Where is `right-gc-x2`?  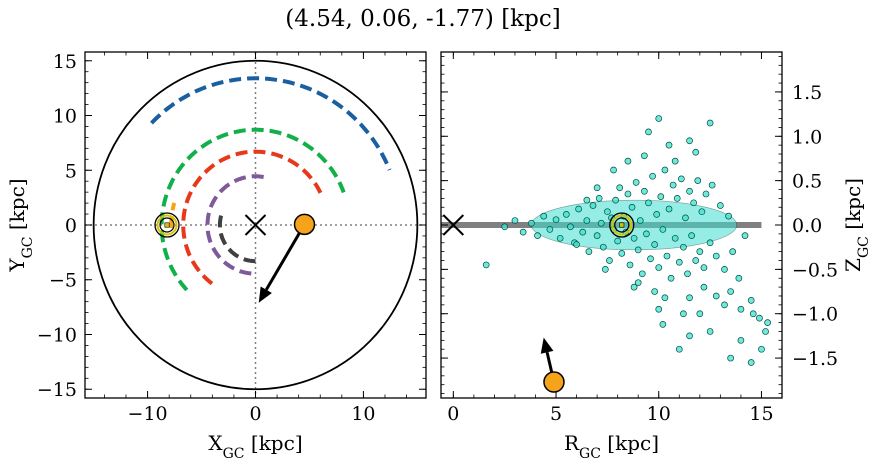 right-gc-x2 is located at coordinates (453, 225).